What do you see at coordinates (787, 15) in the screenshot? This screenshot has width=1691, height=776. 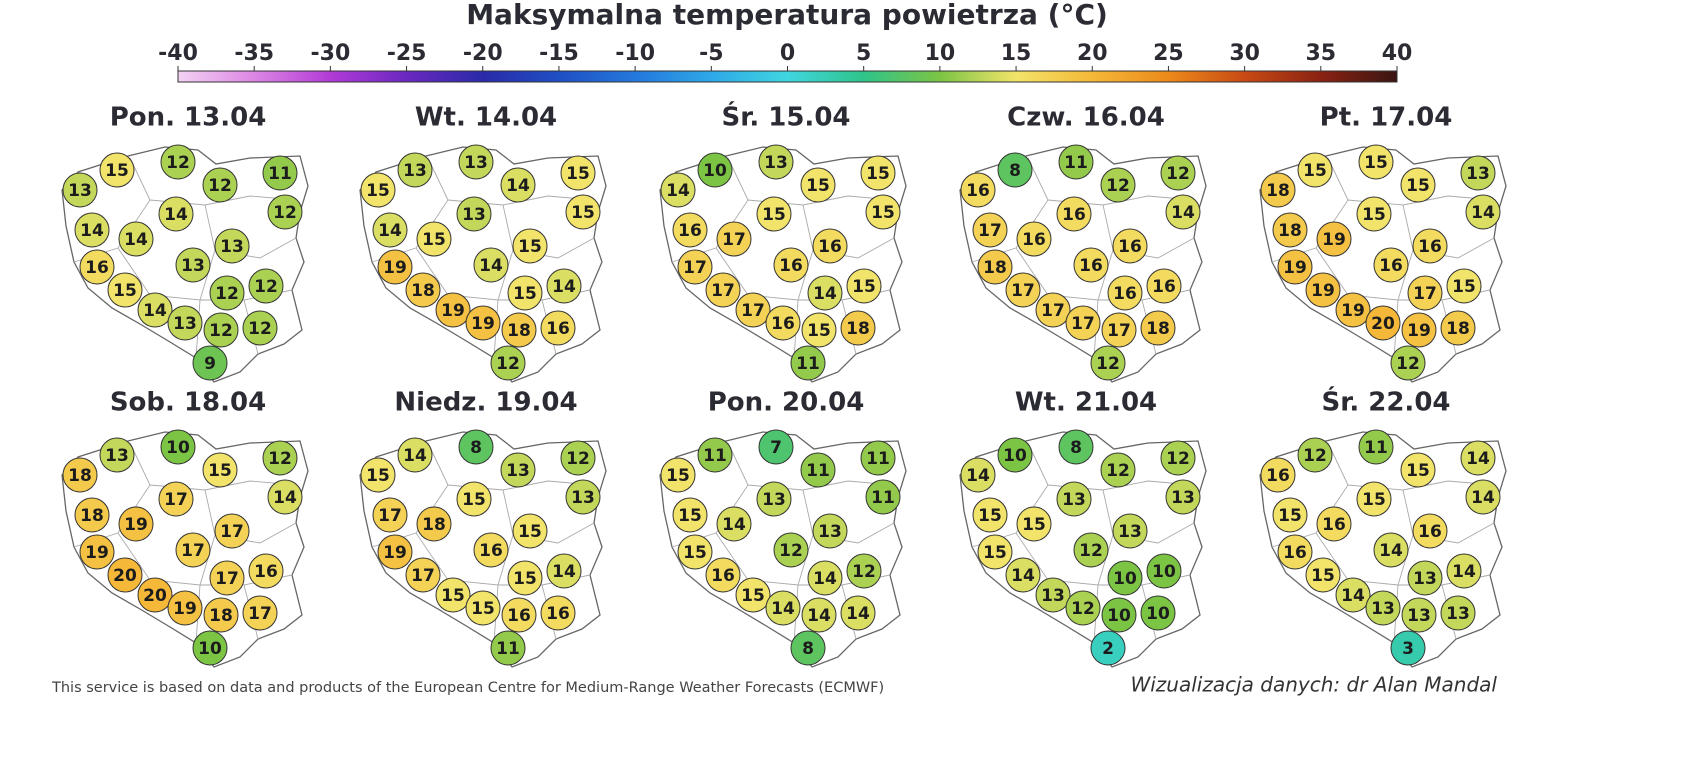 I see `title: Maksymalna temperatura powietrza (°C)` at bounding box center [787, 15].